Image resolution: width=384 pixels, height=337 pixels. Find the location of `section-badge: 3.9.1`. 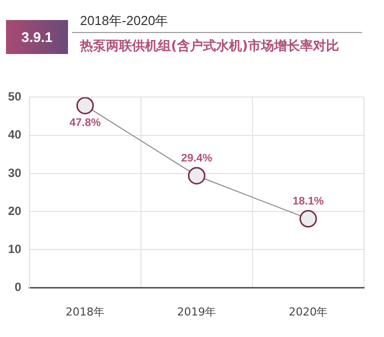

section-badge: 3.9.1 is located at coordinates (37, 37).